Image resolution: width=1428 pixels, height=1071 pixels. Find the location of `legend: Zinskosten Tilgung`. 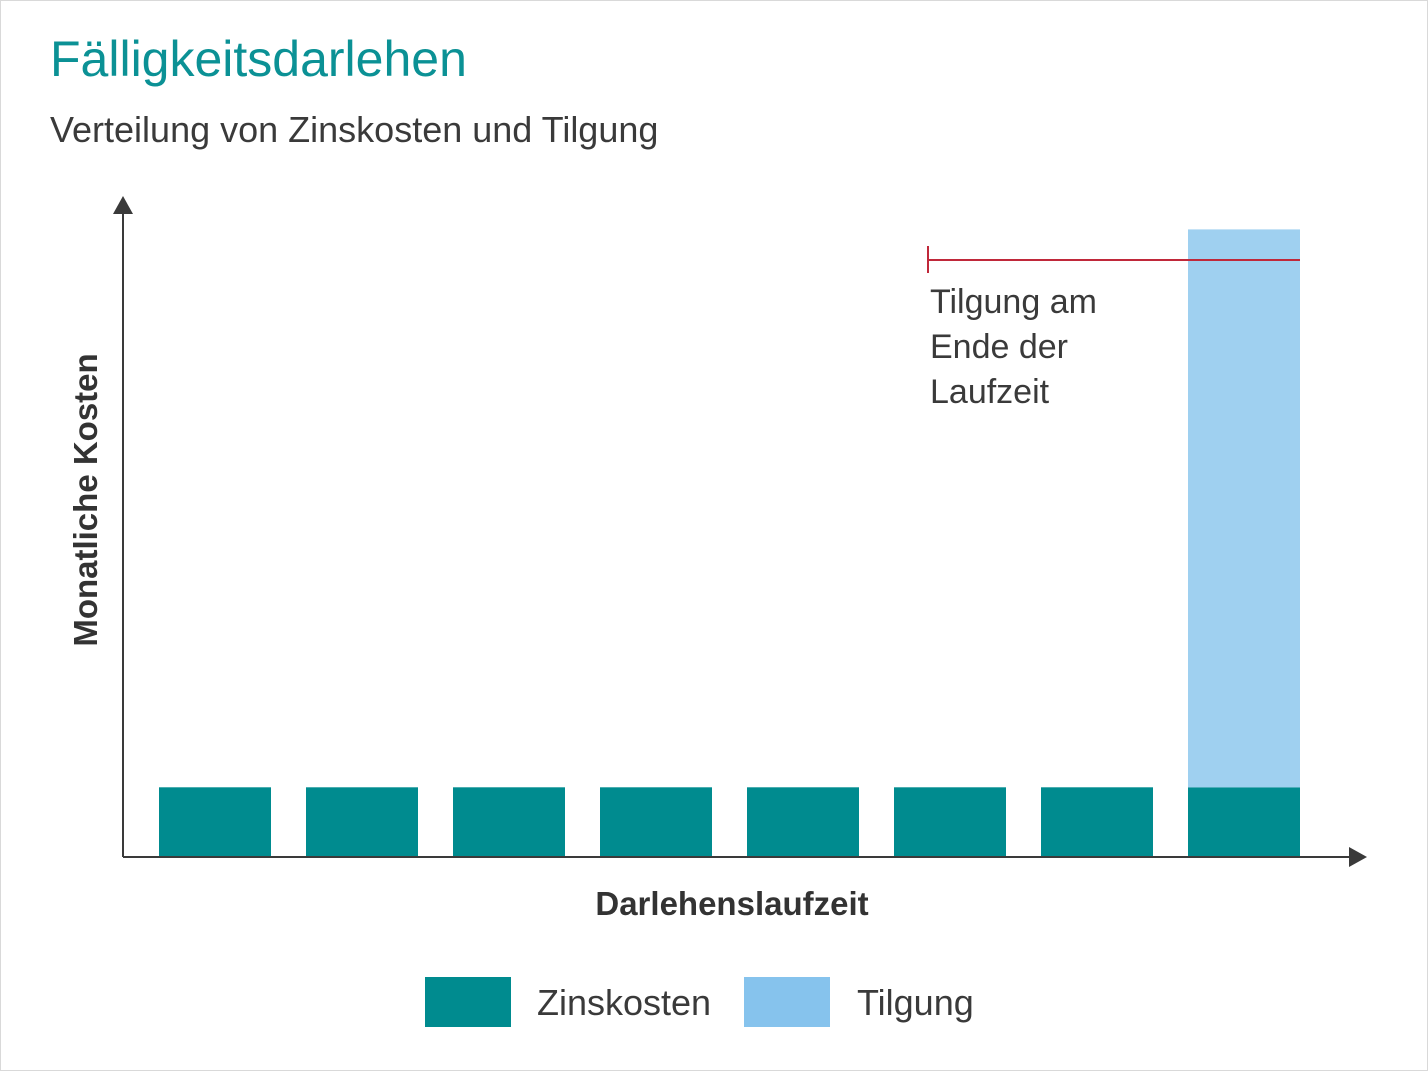

legend: Zinskosten Tilgung is located at coordinates (699, 1002).